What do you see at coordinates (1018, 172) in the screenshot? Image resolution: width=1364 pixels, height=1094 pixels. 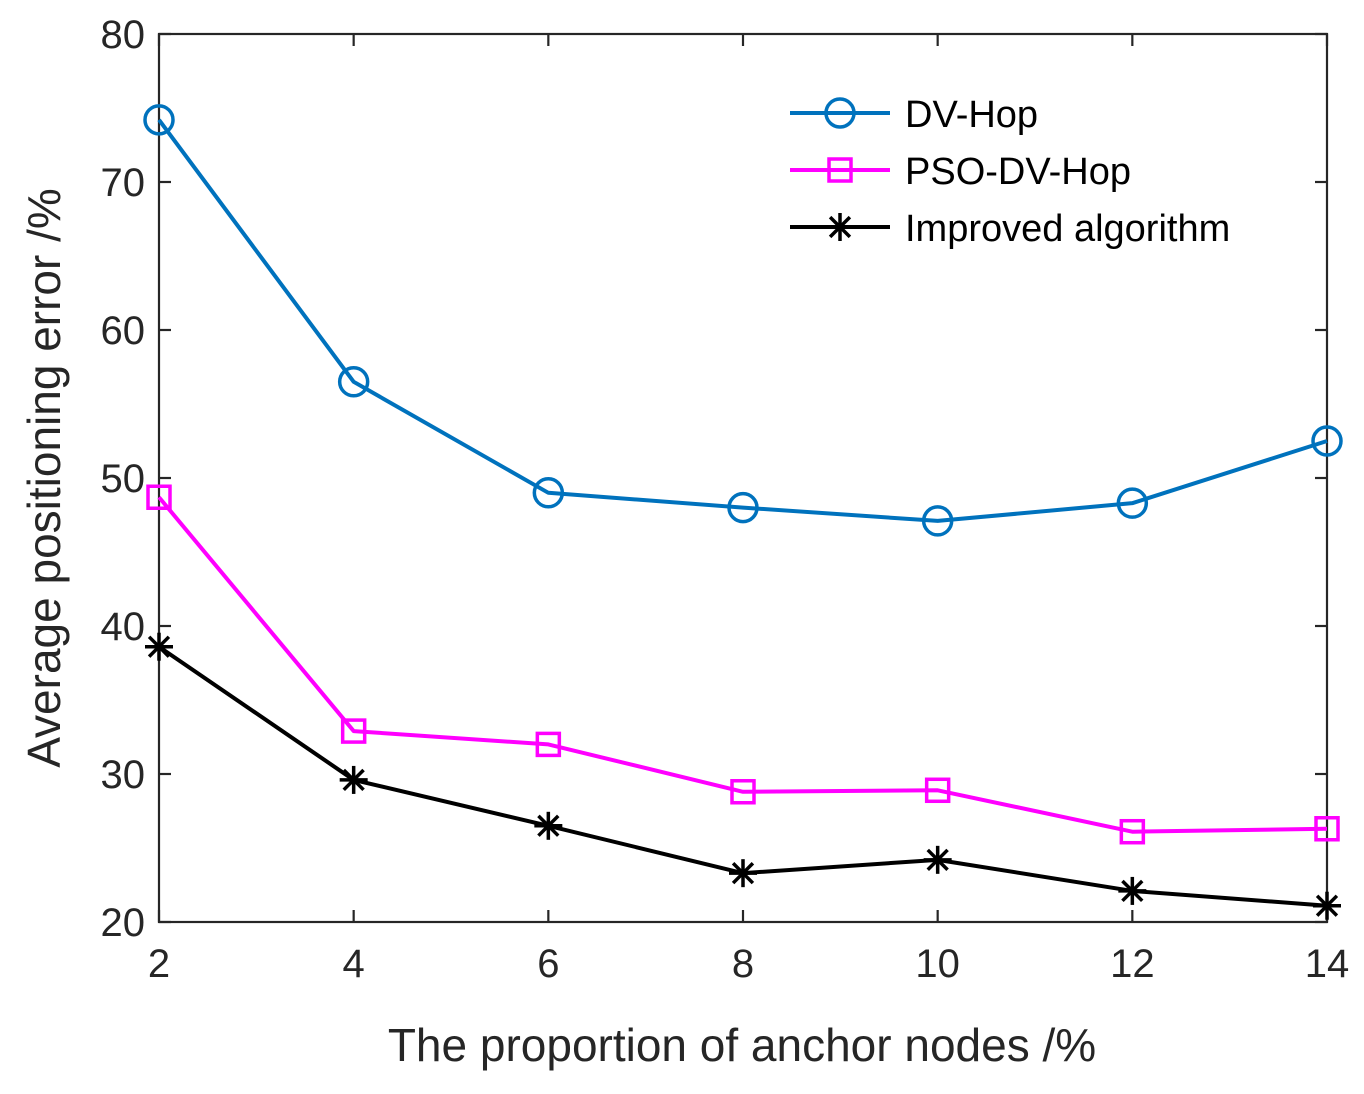 I see `legend-label: PSO-DV-Hop` at bounding box center [1018, 172].